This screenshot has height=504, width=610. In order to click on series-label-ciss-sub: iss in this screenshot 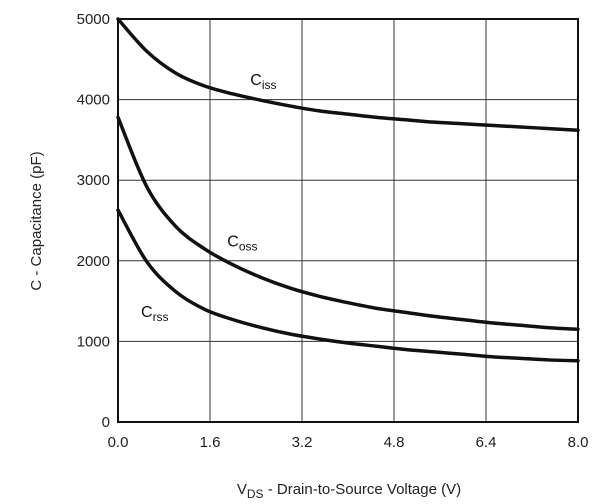, I will do `click(269, 85)`.